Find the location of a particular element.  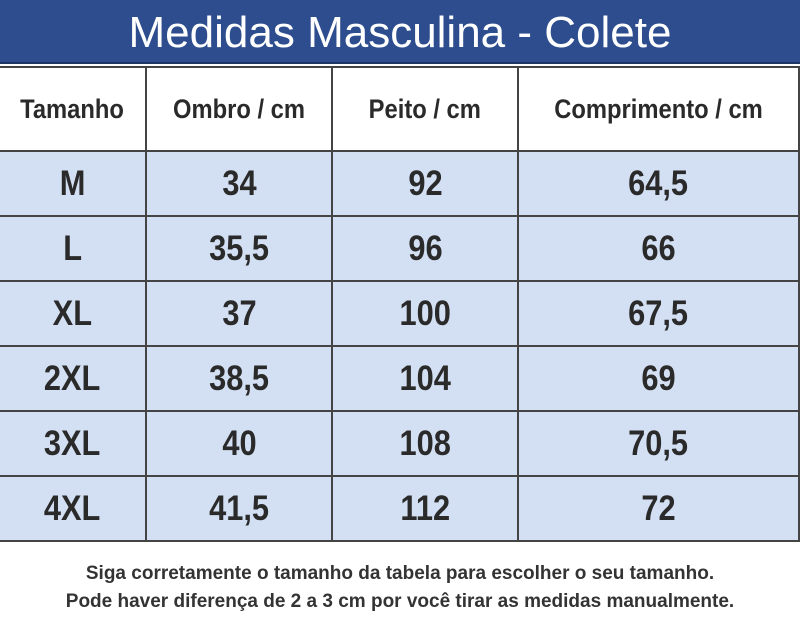

table-cell-text: 92 is located at coordinates (425, 183).